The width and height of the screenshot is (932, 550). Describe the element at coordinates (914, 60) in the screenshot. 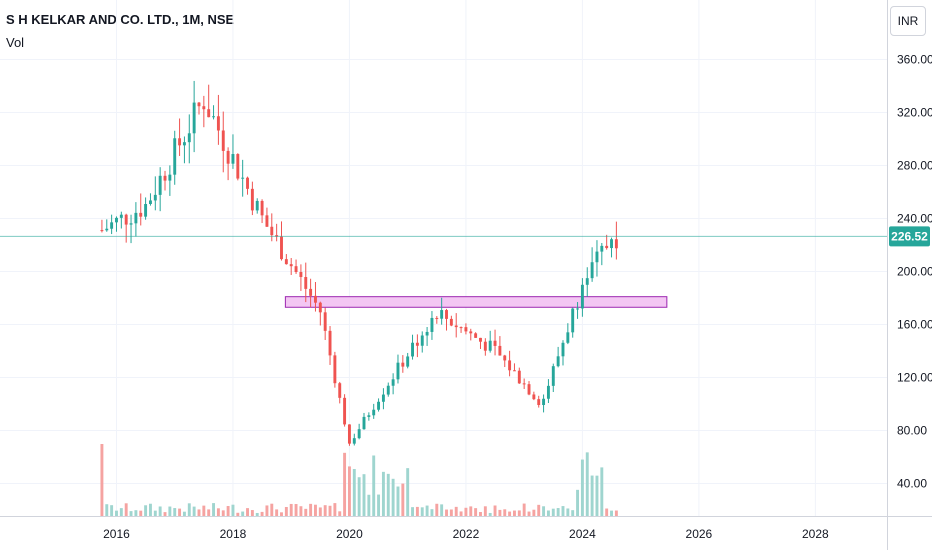

I see `y-tick-label: 360.00` at that location.